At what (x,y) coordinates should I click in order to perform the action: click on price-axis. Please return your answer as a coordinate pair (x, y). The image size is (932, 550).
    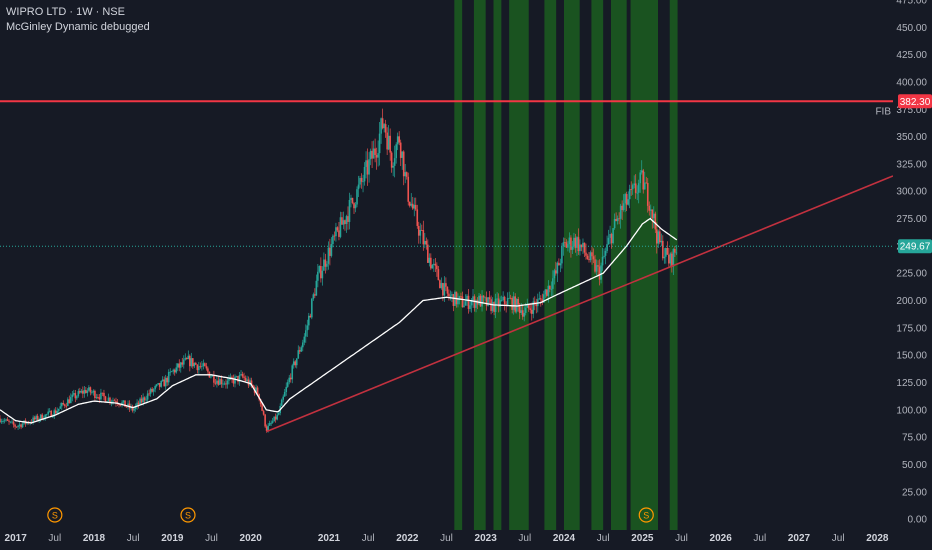
    Looking at the image, I should click on (912, 275).